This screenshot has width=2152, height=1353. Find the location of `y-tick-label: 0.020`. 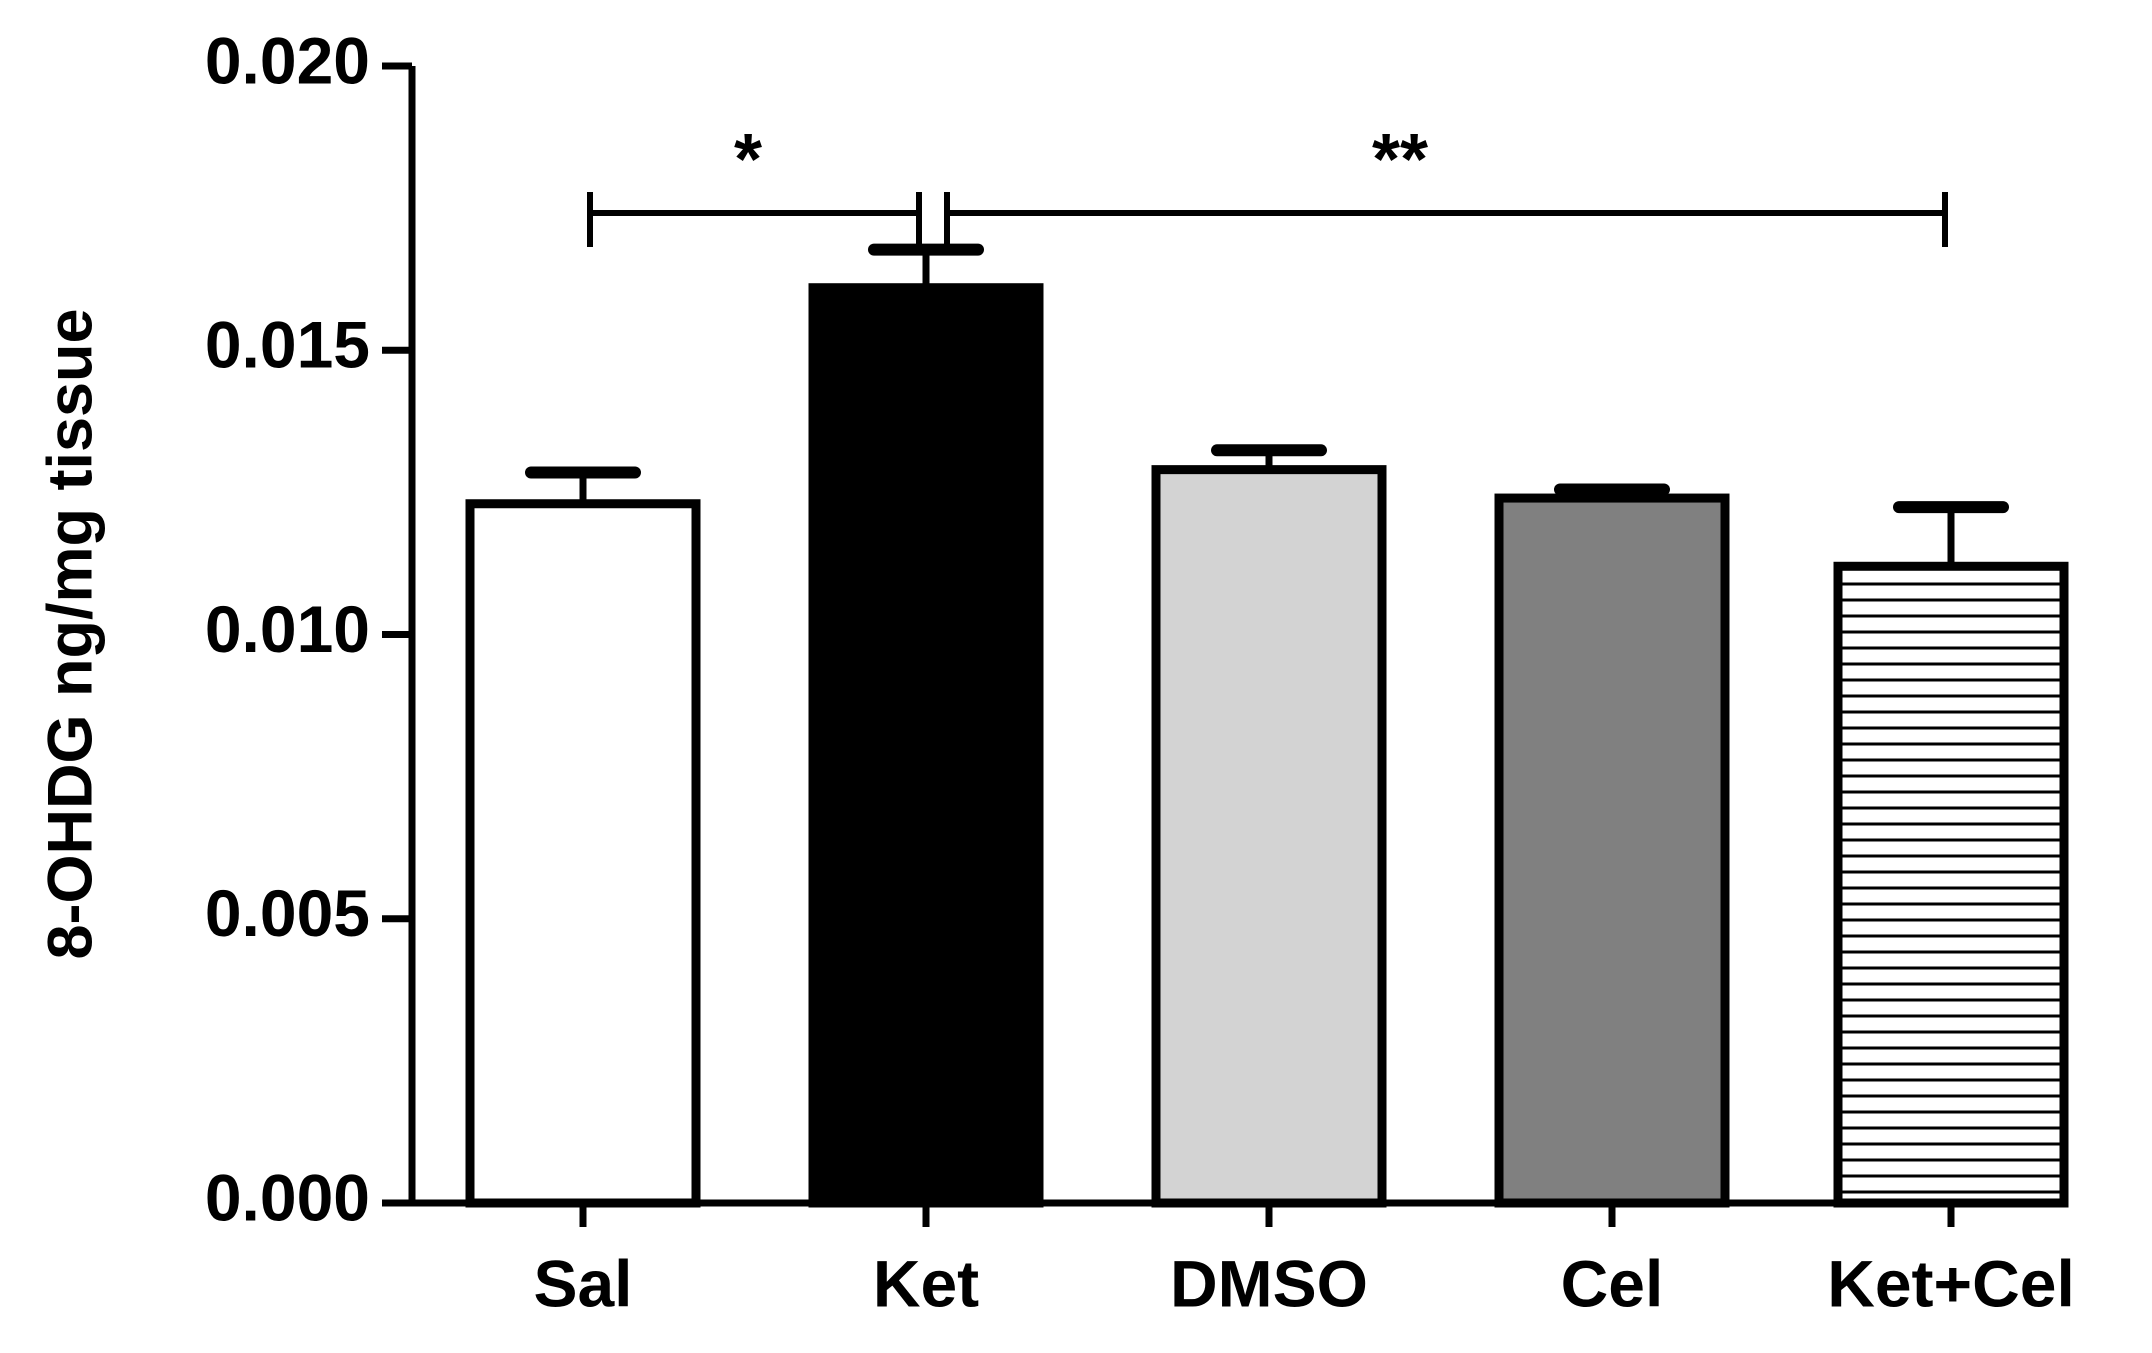

y-tick-label: 0.020 is located at coordinates (287, 60).